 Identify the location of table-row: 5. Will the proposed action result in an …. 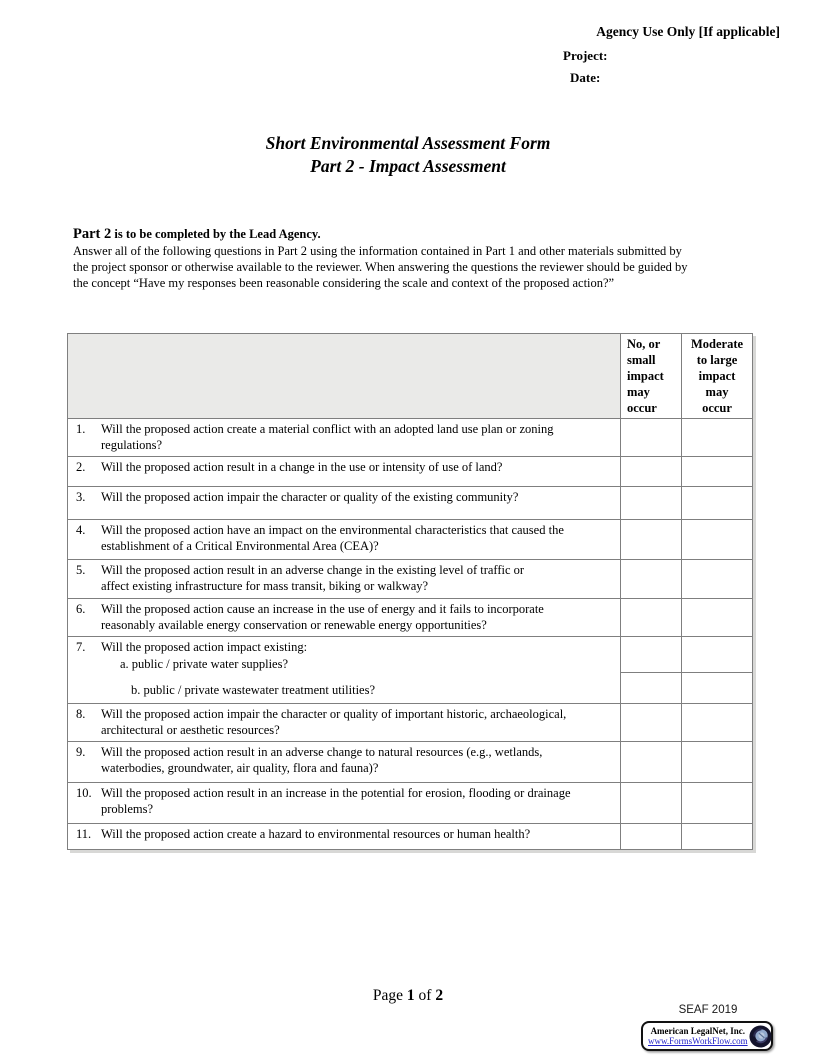
(410, 579).